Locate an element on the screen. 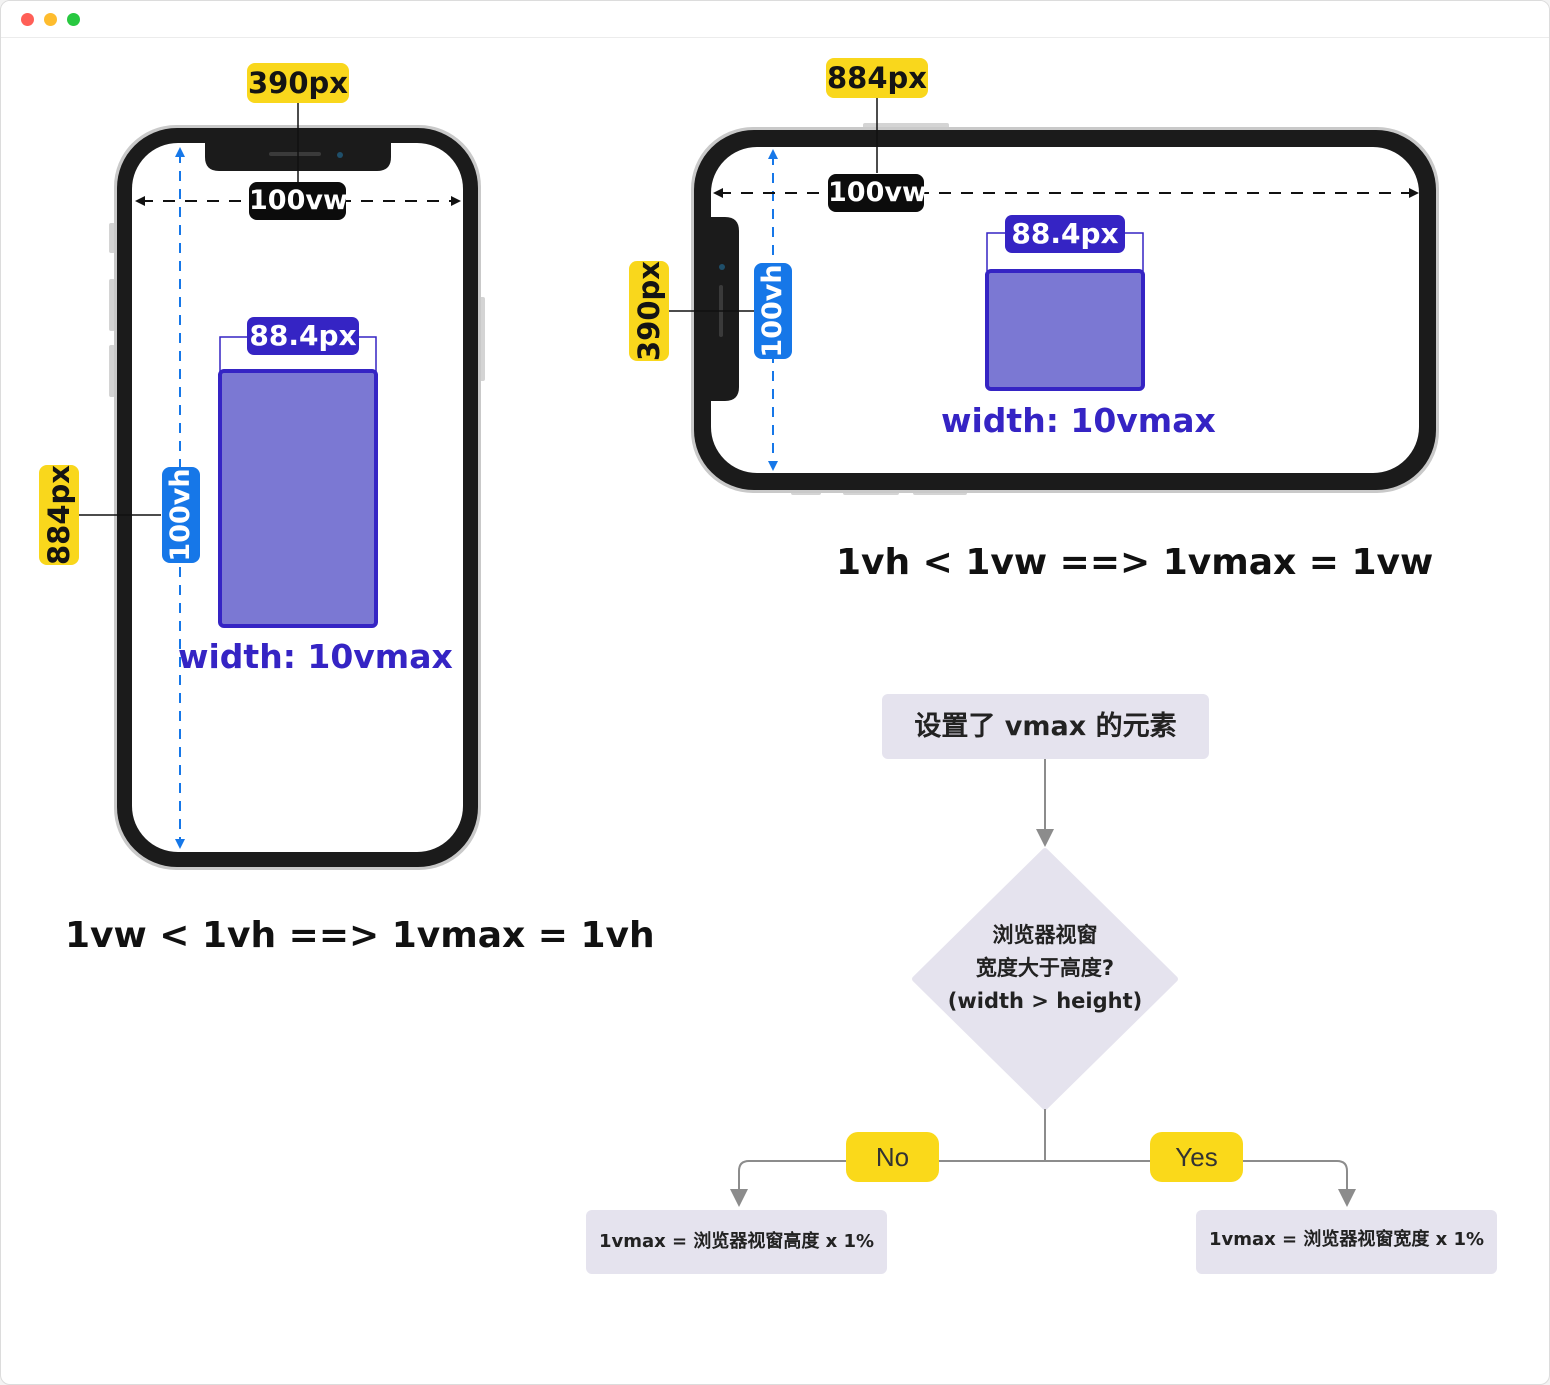 This screenshot has height=1385, width=1550. flowchart-connectors is located at coordinates (1043, 983).